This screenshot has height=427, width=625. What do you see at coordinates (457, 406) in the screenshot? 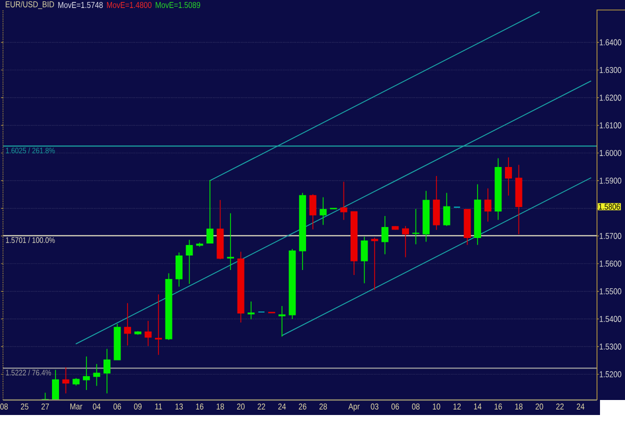
I see `x-tick-label: 12` at bounding box center [457, 406].